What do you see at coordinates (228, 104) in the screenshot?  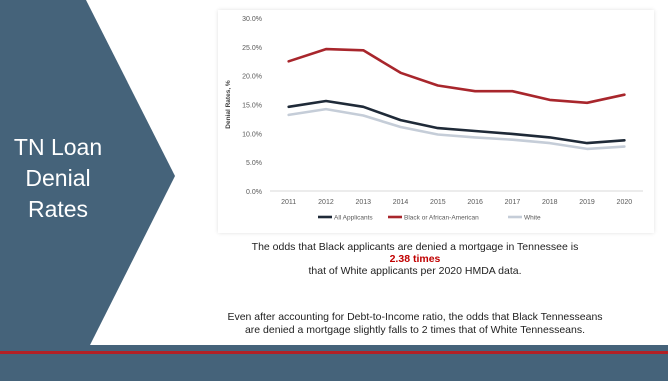 I see `y-axis-title: Denial Rates, %` at bounding box center [228, 104].